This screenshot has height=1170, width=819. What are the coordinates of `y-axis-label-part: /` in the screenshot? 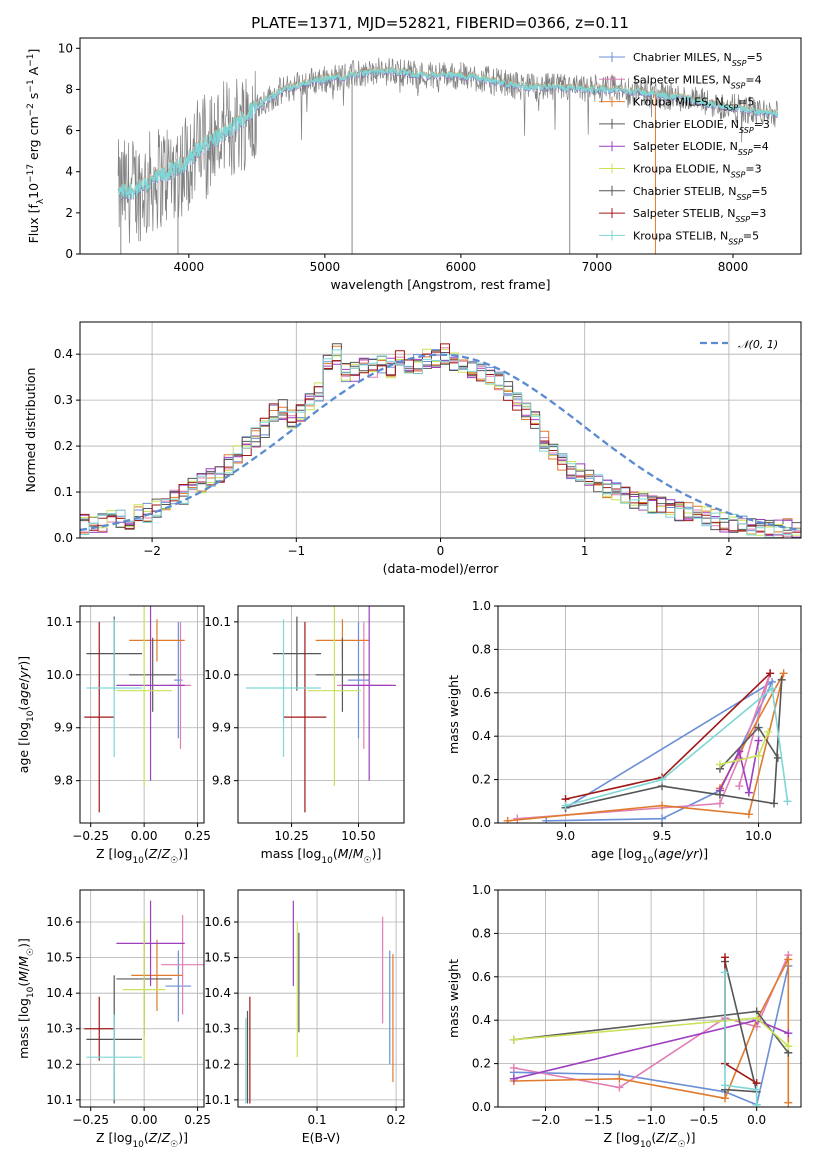 It's located at (23, 968).